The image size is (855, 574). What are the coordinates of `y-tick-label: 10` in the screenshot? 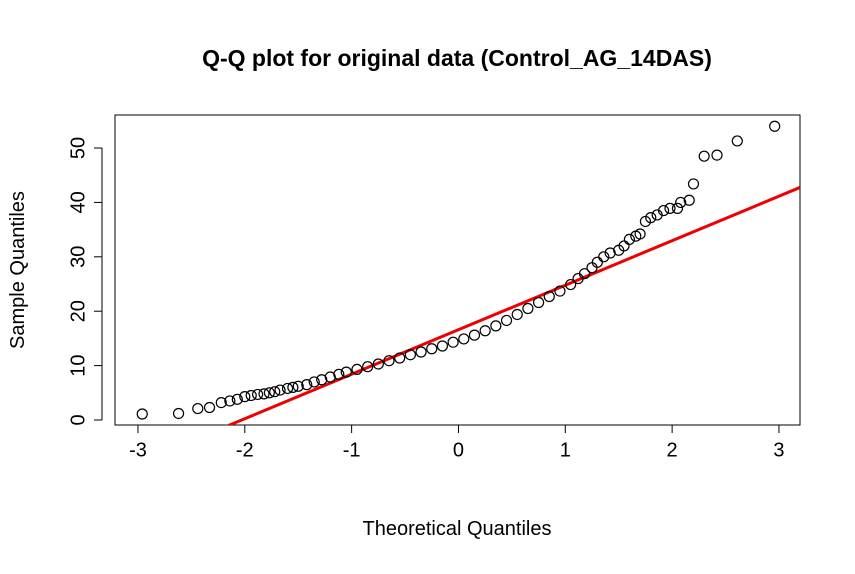 It's located at (78, 365).